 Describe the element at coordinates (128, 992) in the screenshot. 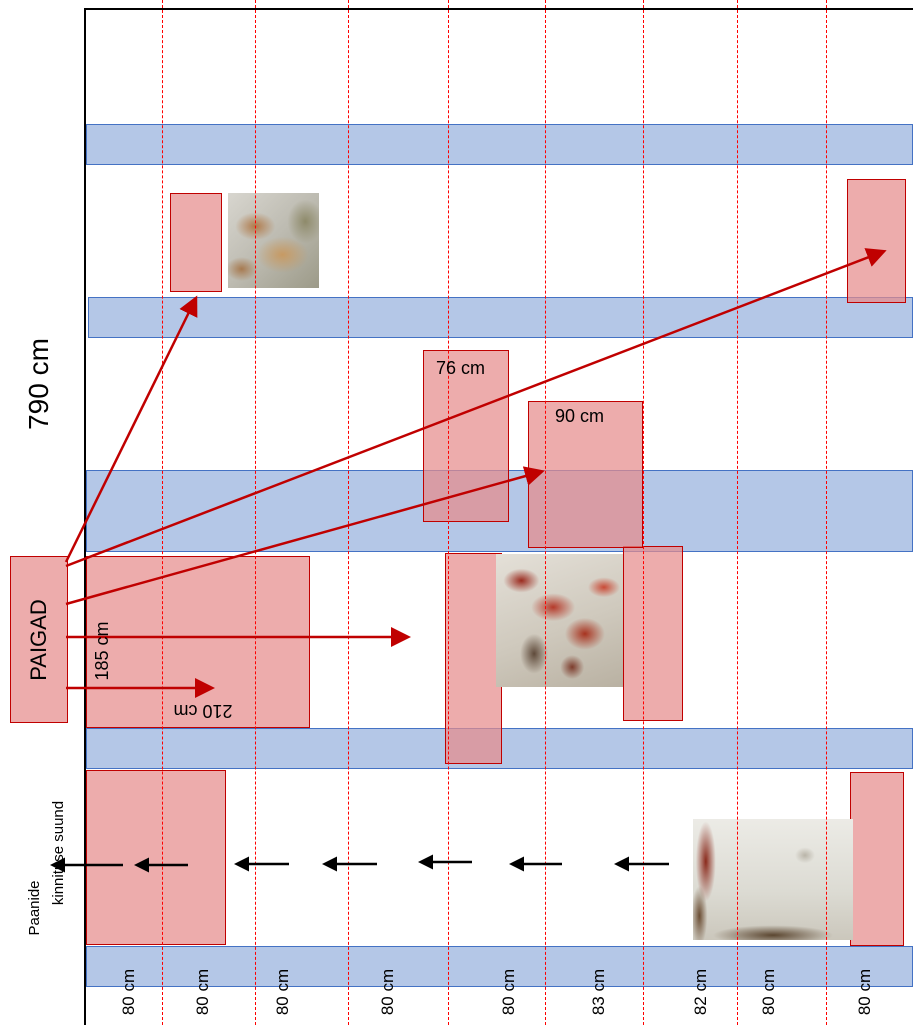

I see `column-width-label-1: 80 cm` at that location.